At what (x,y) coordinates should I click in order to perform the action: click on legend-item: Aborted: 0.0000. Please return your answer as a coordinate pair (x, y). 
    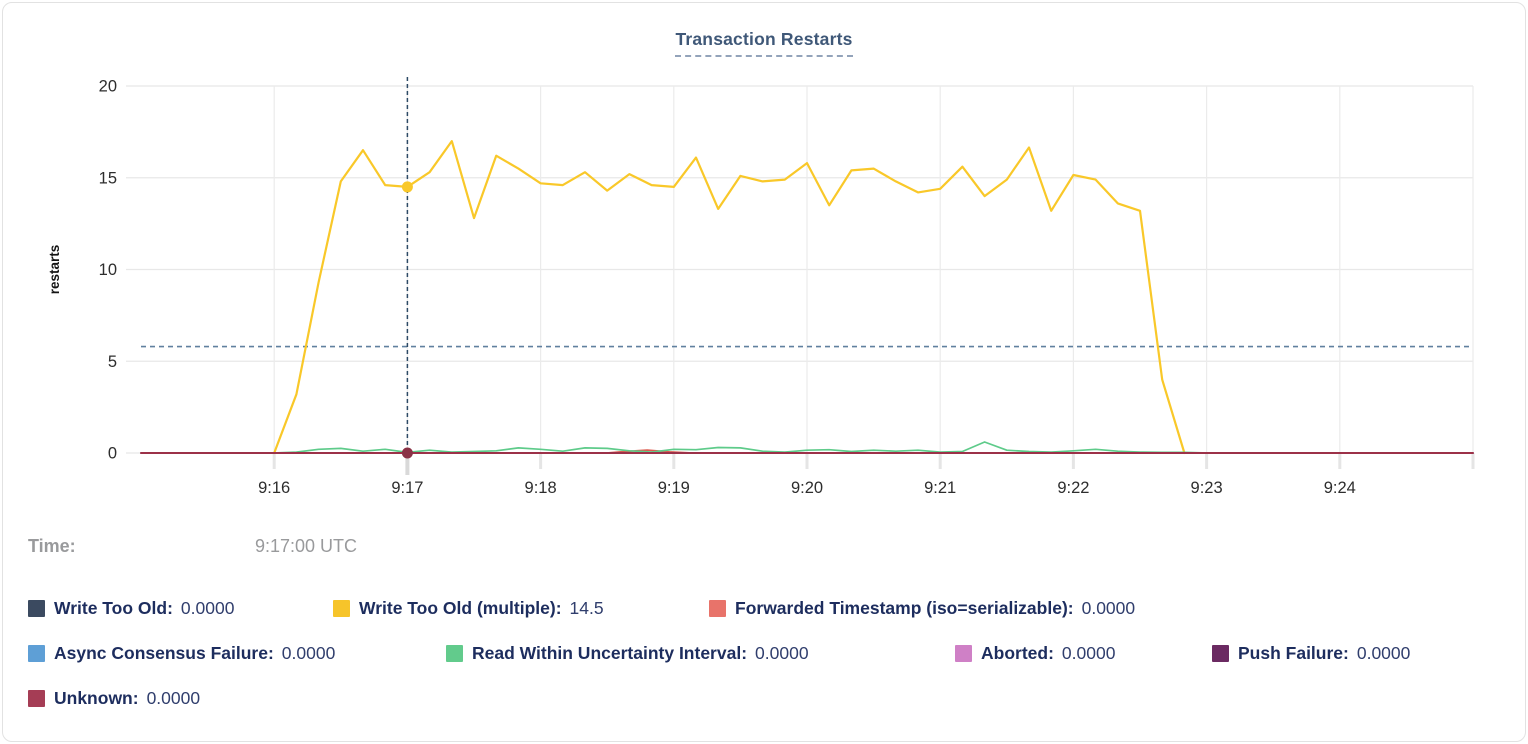
    Looking at the image, I should click on (1035, 653).